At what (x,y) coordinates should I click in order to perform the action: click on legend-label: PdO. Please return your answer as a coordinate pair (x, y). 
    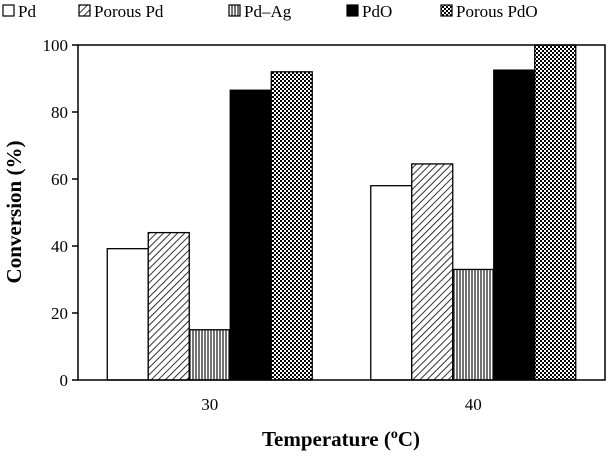
    Looking at the image, I should click on (377, 11).